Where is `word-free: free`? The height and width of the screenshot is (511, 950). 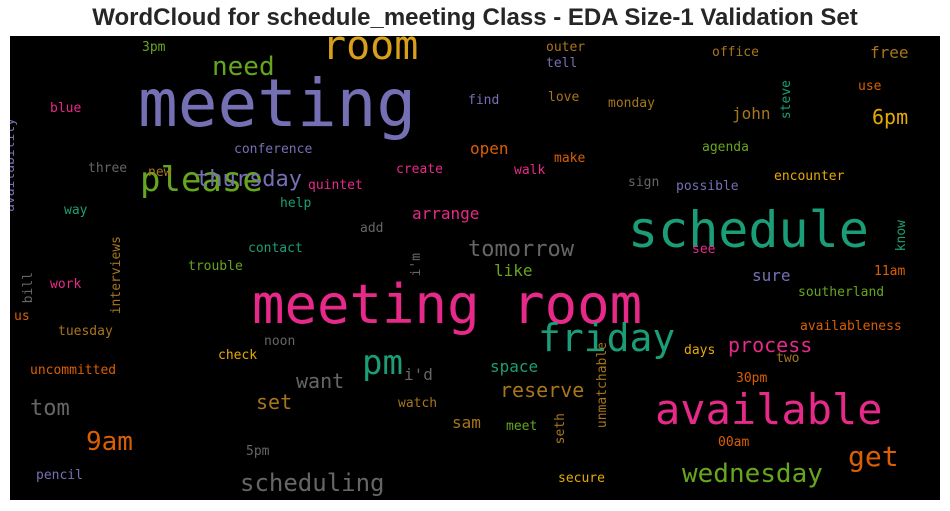
word-free: free is located at coordinates (889, 52).